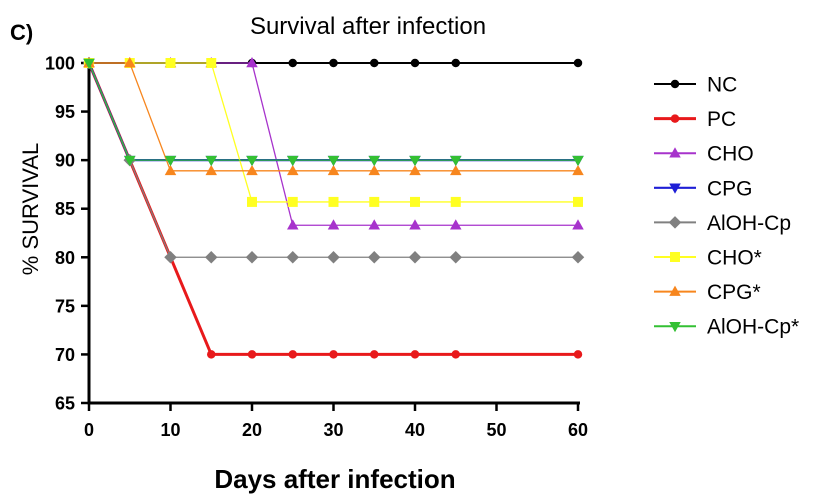 The width and height of the screenshot is (815, 498). I want to click on series-line-cpg-star, so click(333, 117).